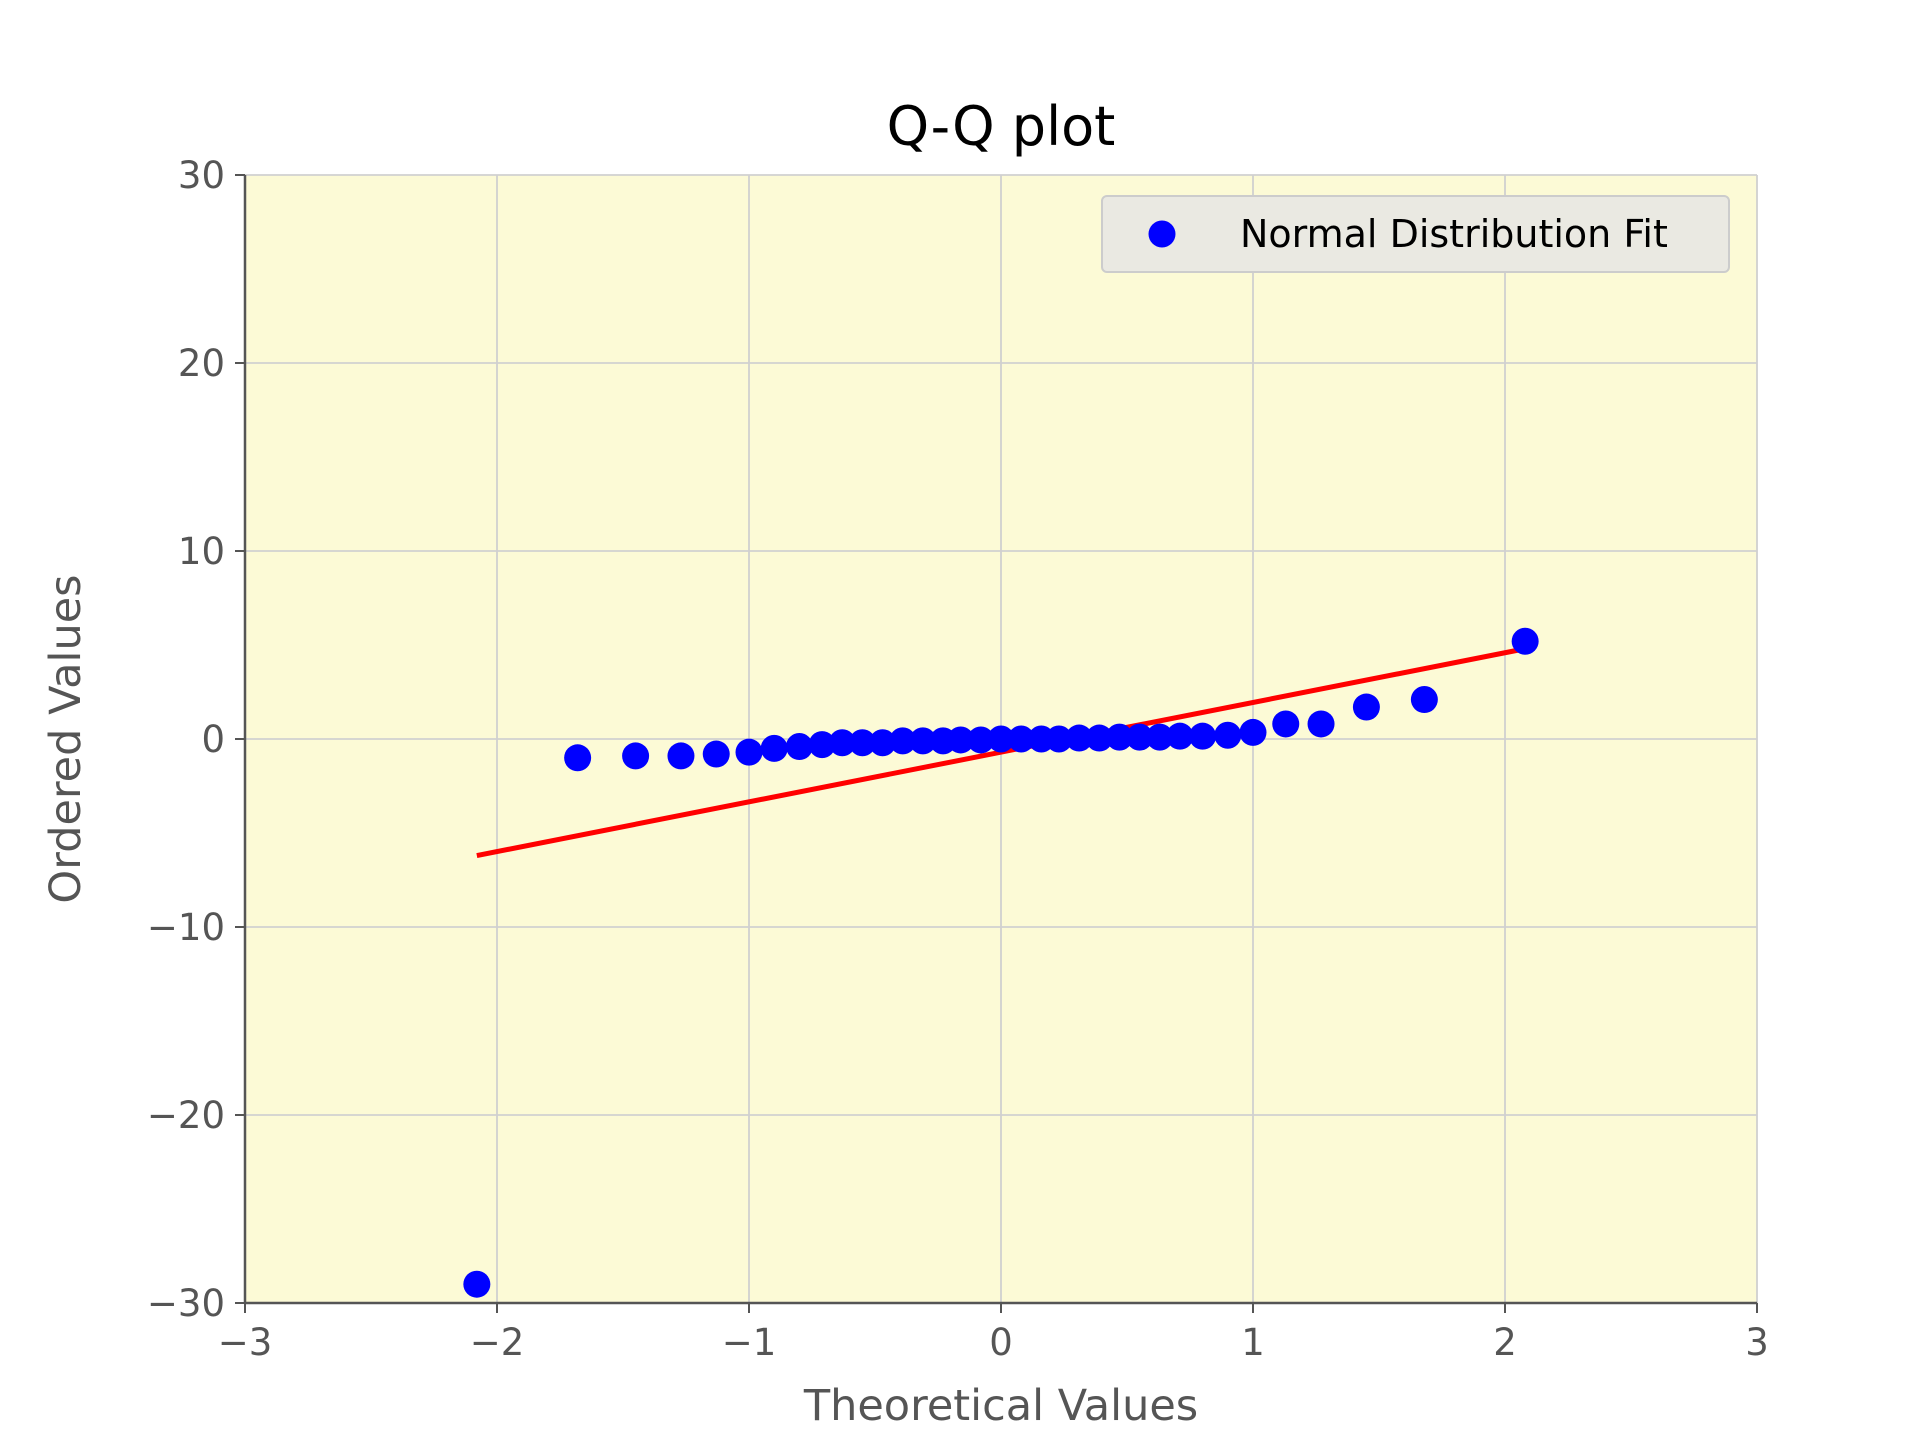 This screenshot has width=1920, height=1440. I want to click on chart-title: Q-Q plot, so click(1001, 126).